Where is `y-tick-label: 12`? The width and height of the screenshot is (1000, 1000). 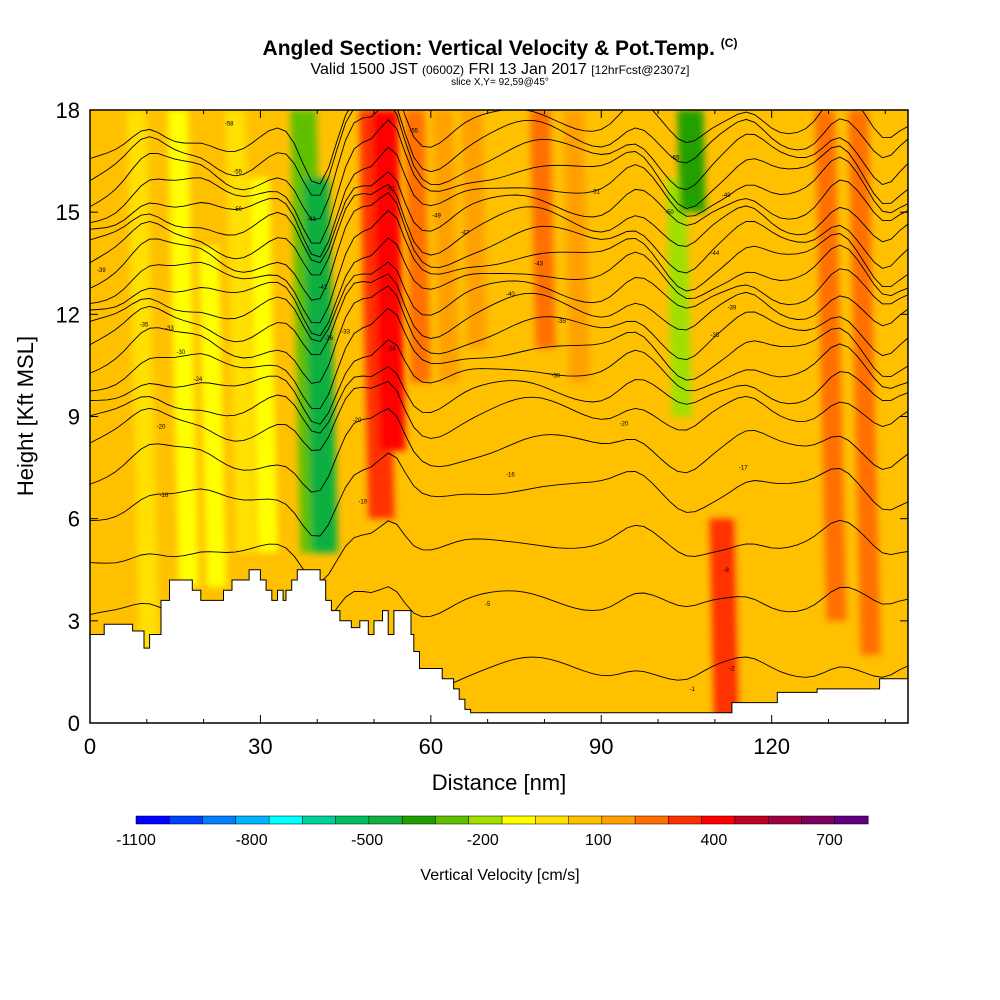
y-tick-label: 12 is located at coordinates (68, 314).